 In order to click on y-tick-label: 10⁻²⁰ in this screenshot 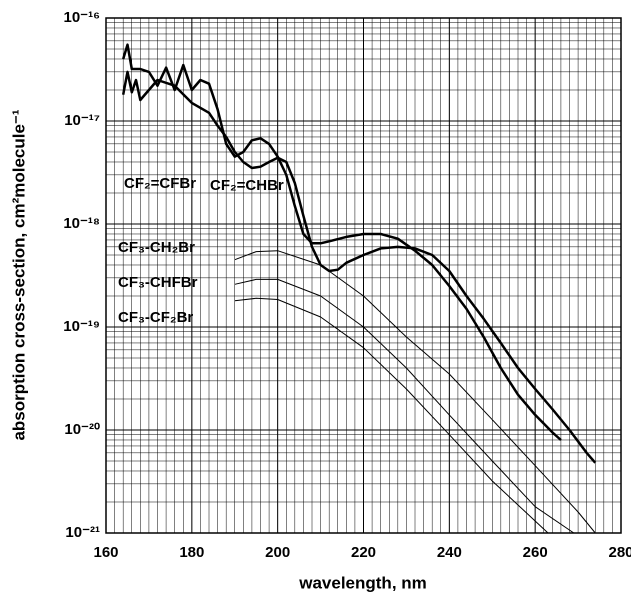, I will do `click(82, 429)`.